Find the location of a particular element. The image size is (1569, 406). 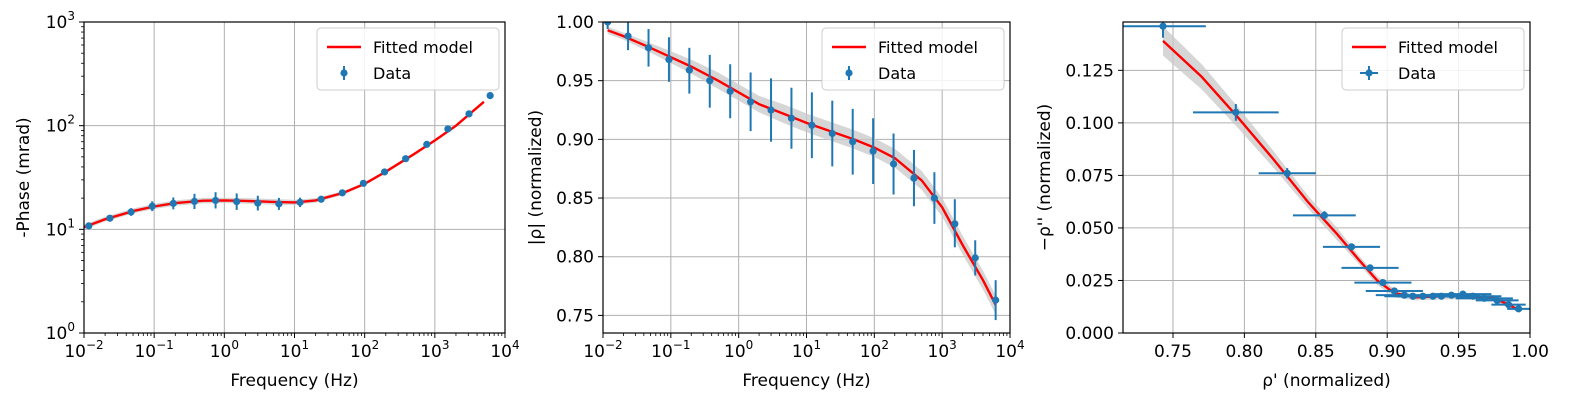

confidence-band is located at coordinates (284, 165).